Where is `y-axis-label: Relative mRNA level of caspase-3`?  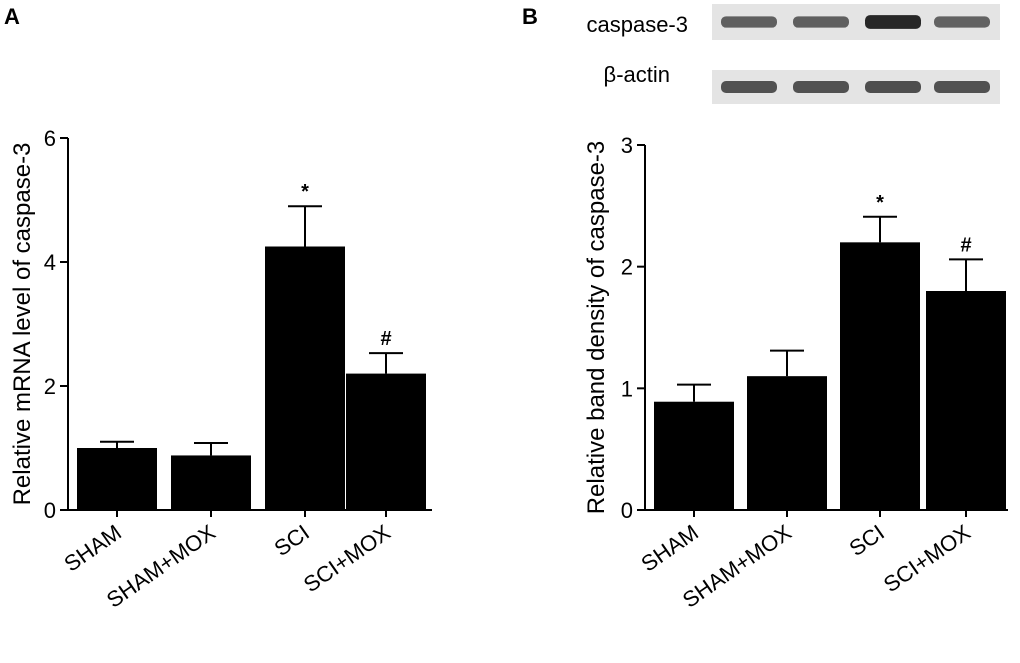 y-axis-label: Relative mRNA level of caspase-3 is located at coordinates (22, 324).